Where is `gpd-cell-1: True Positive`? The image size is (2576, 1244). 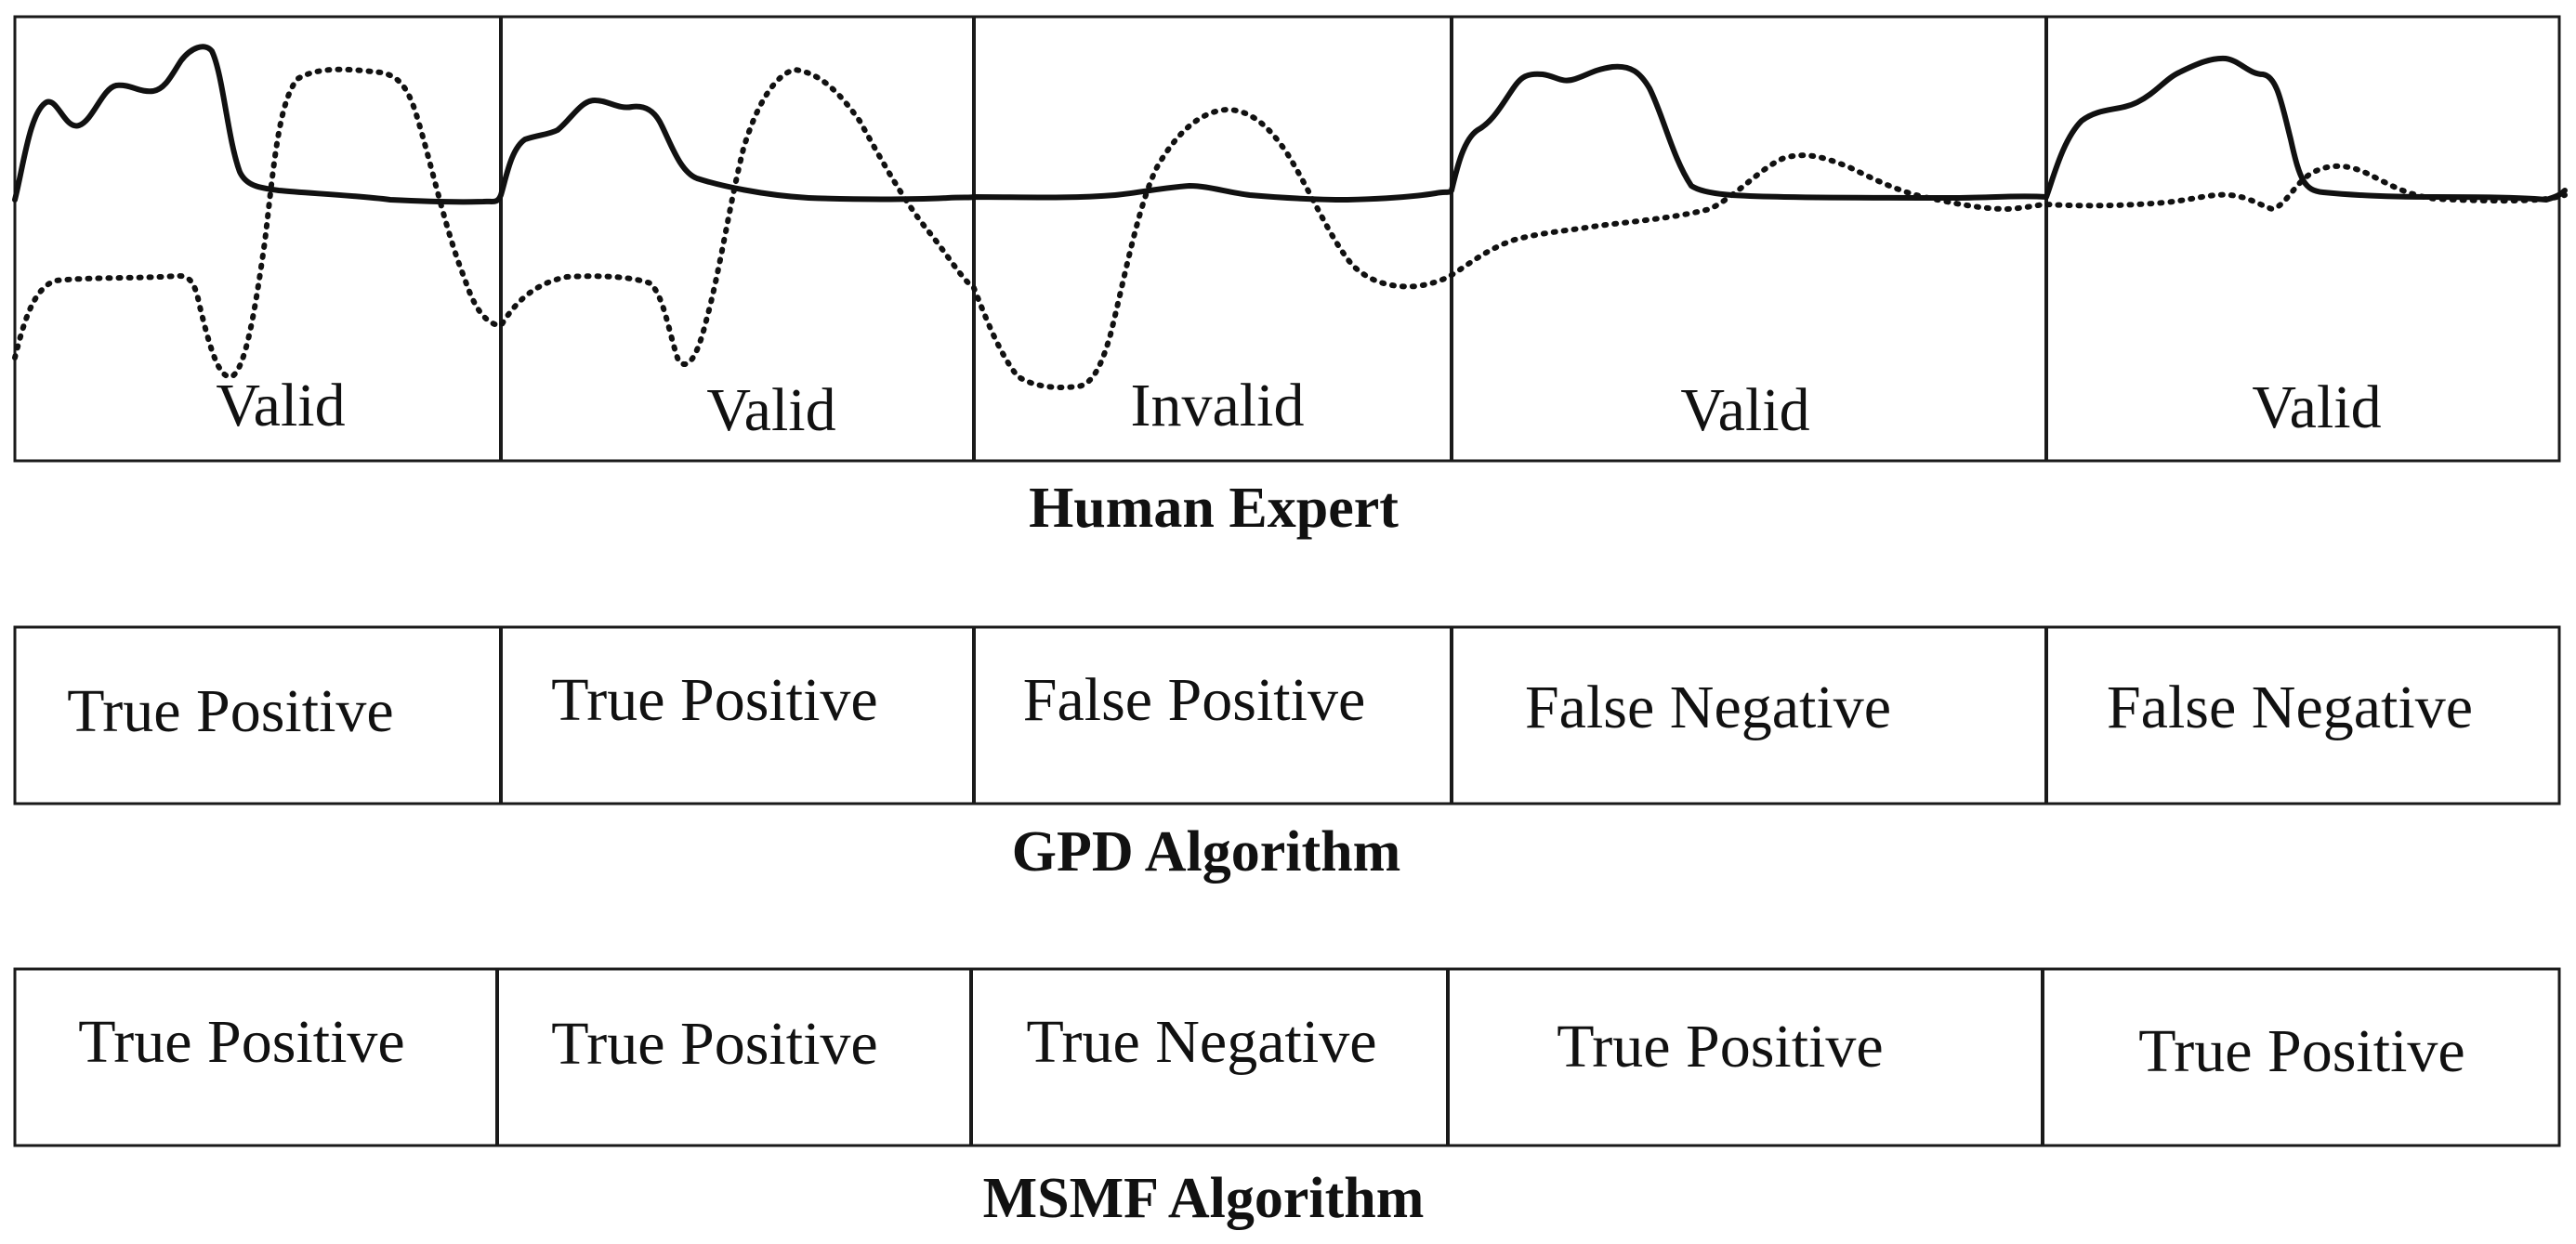
gpd-cell-1: True Positive is located at coordinates (230, 711).